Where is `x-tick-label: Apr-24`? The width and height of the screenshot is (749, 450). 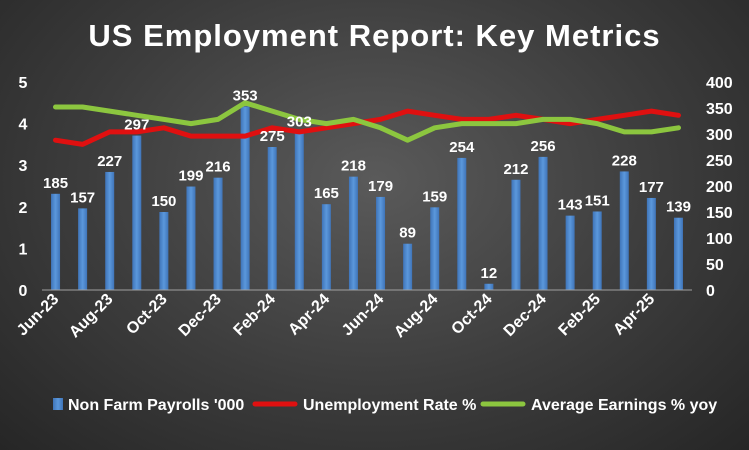 x-tick-label: Apr-24 is located at coordinates (309, 315).